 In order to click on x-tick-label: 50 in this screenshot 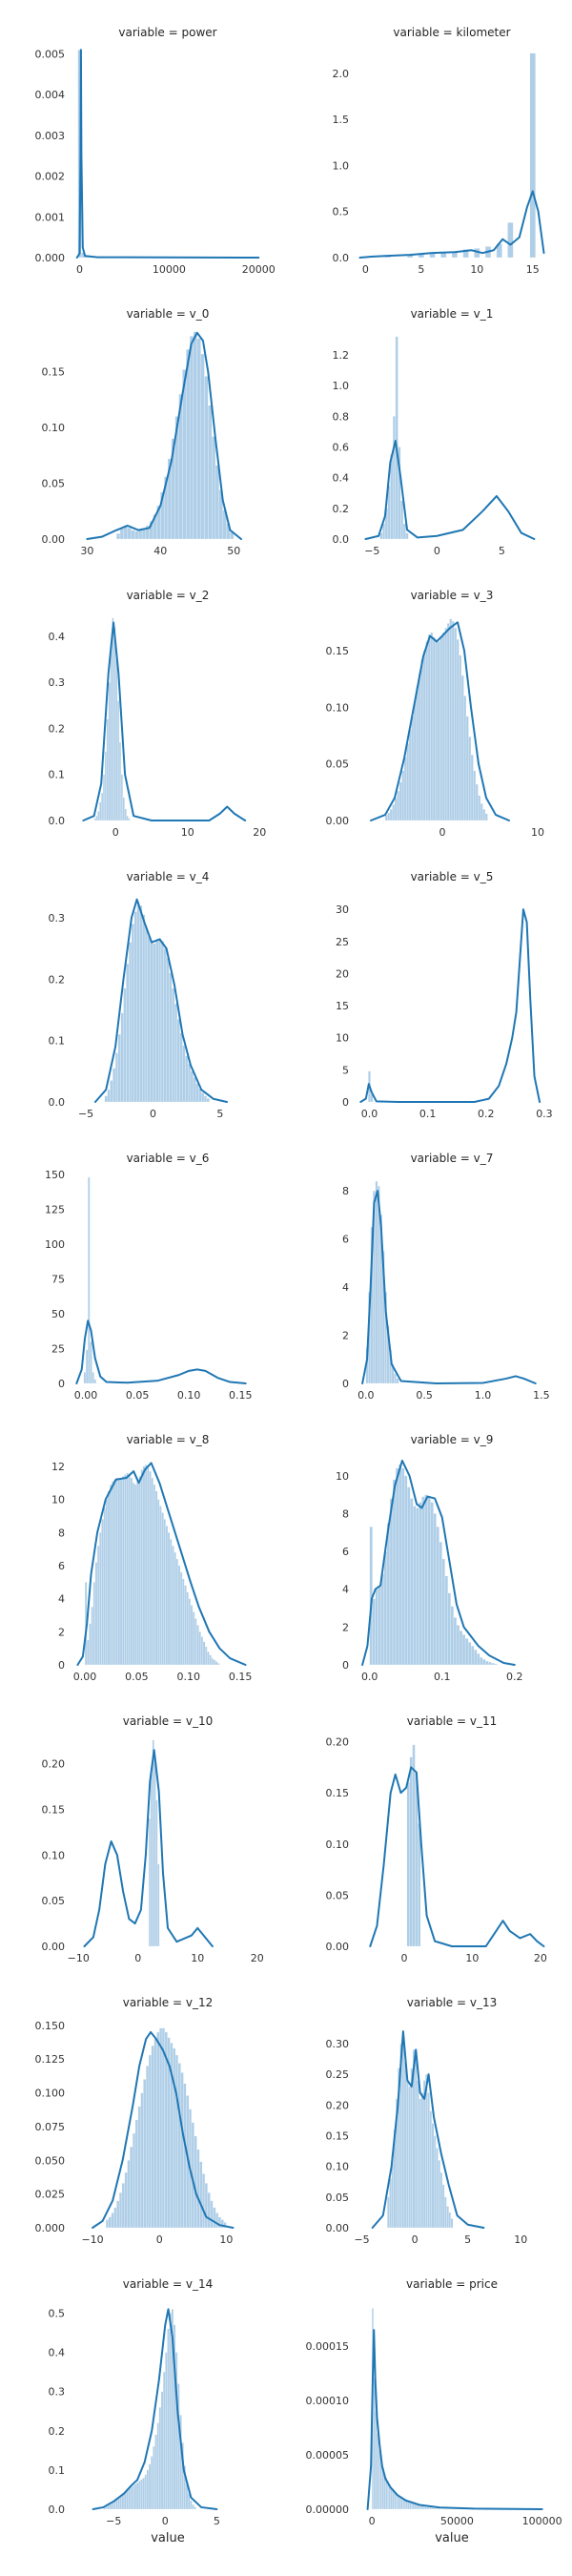, I will do `click(233, 551)`.